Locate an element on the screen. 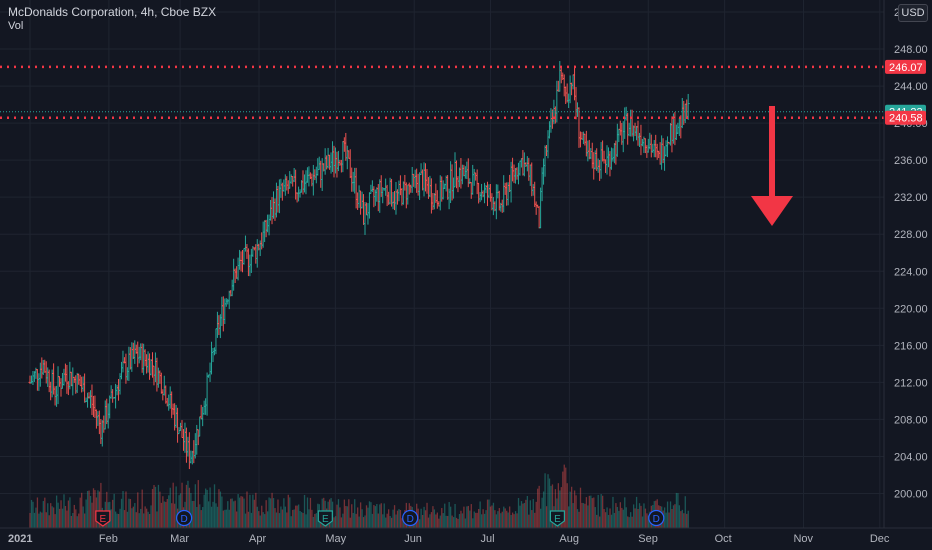 The image size is (932, 550). time-axis: 2021 Feb Mar Apr May Jun Jul Aug Sep Oct Nov Dec is located at coordinates (466, 536).